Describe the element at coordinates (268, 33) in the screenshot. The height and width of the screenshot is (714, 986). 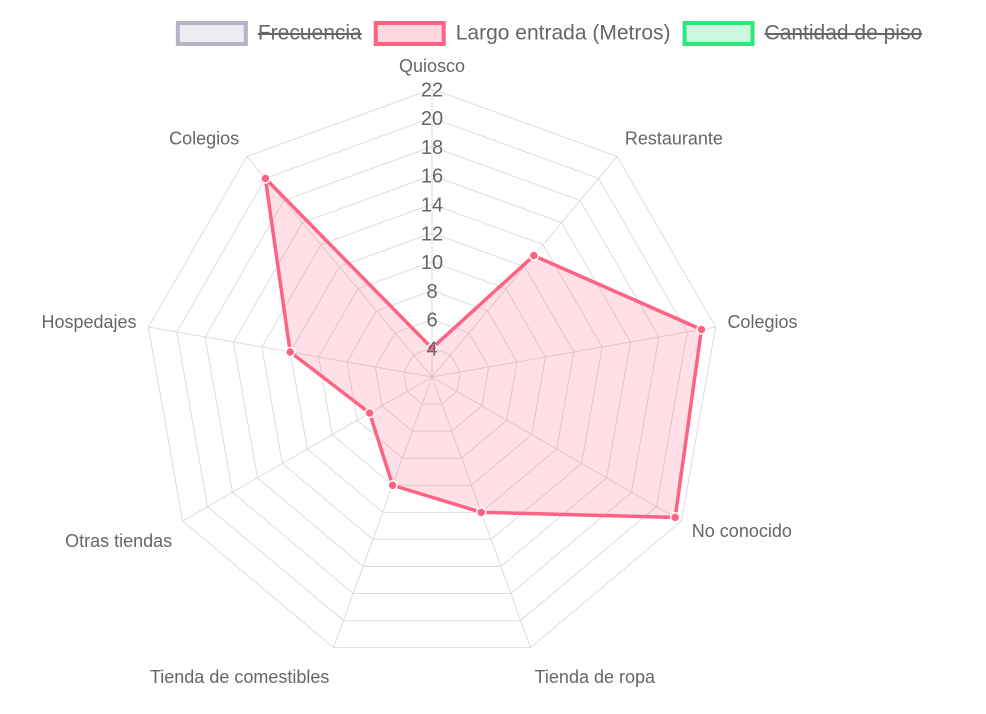
I see `legend-item: Frecuencia` at that location.